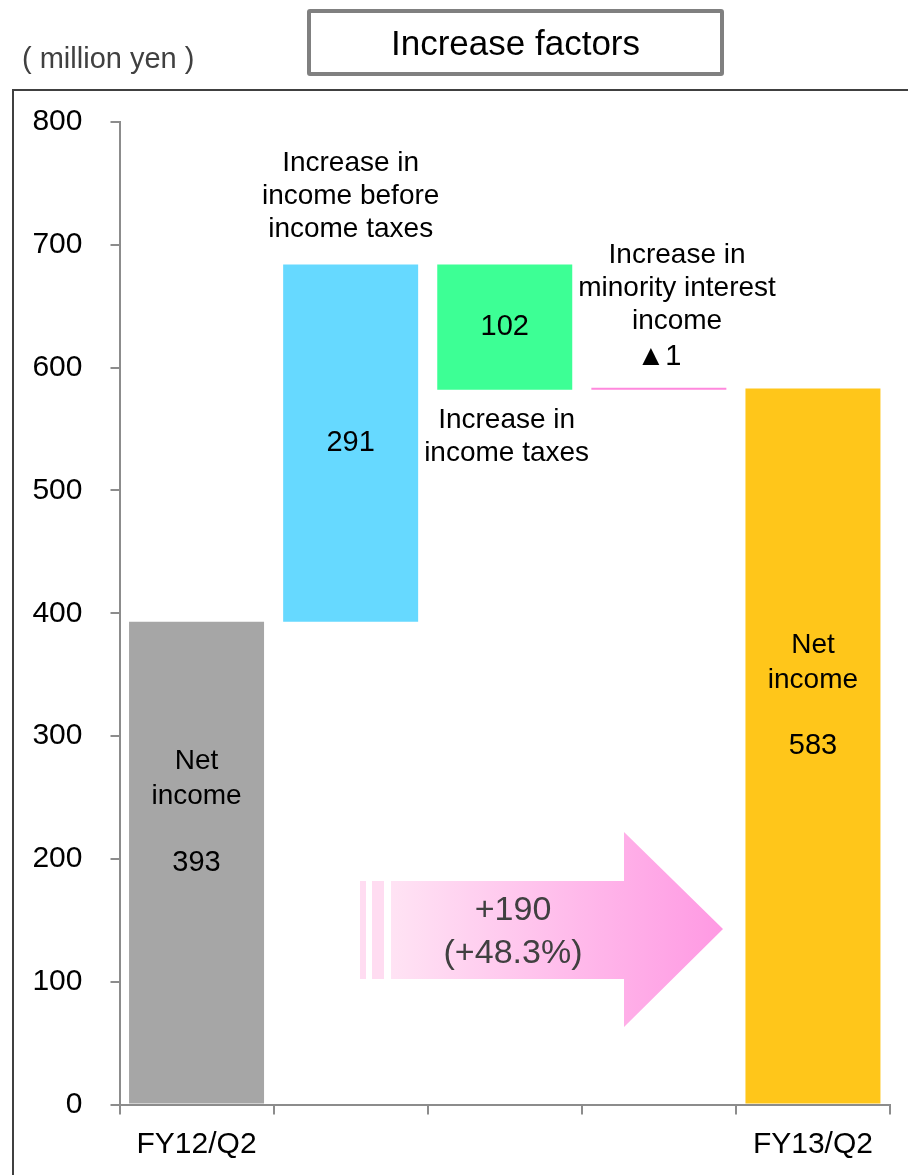  What do you see at coordinates (74, 1102) in the screenshot?
I see `y-tick-label: 0` at bounding box center [74, 1102].